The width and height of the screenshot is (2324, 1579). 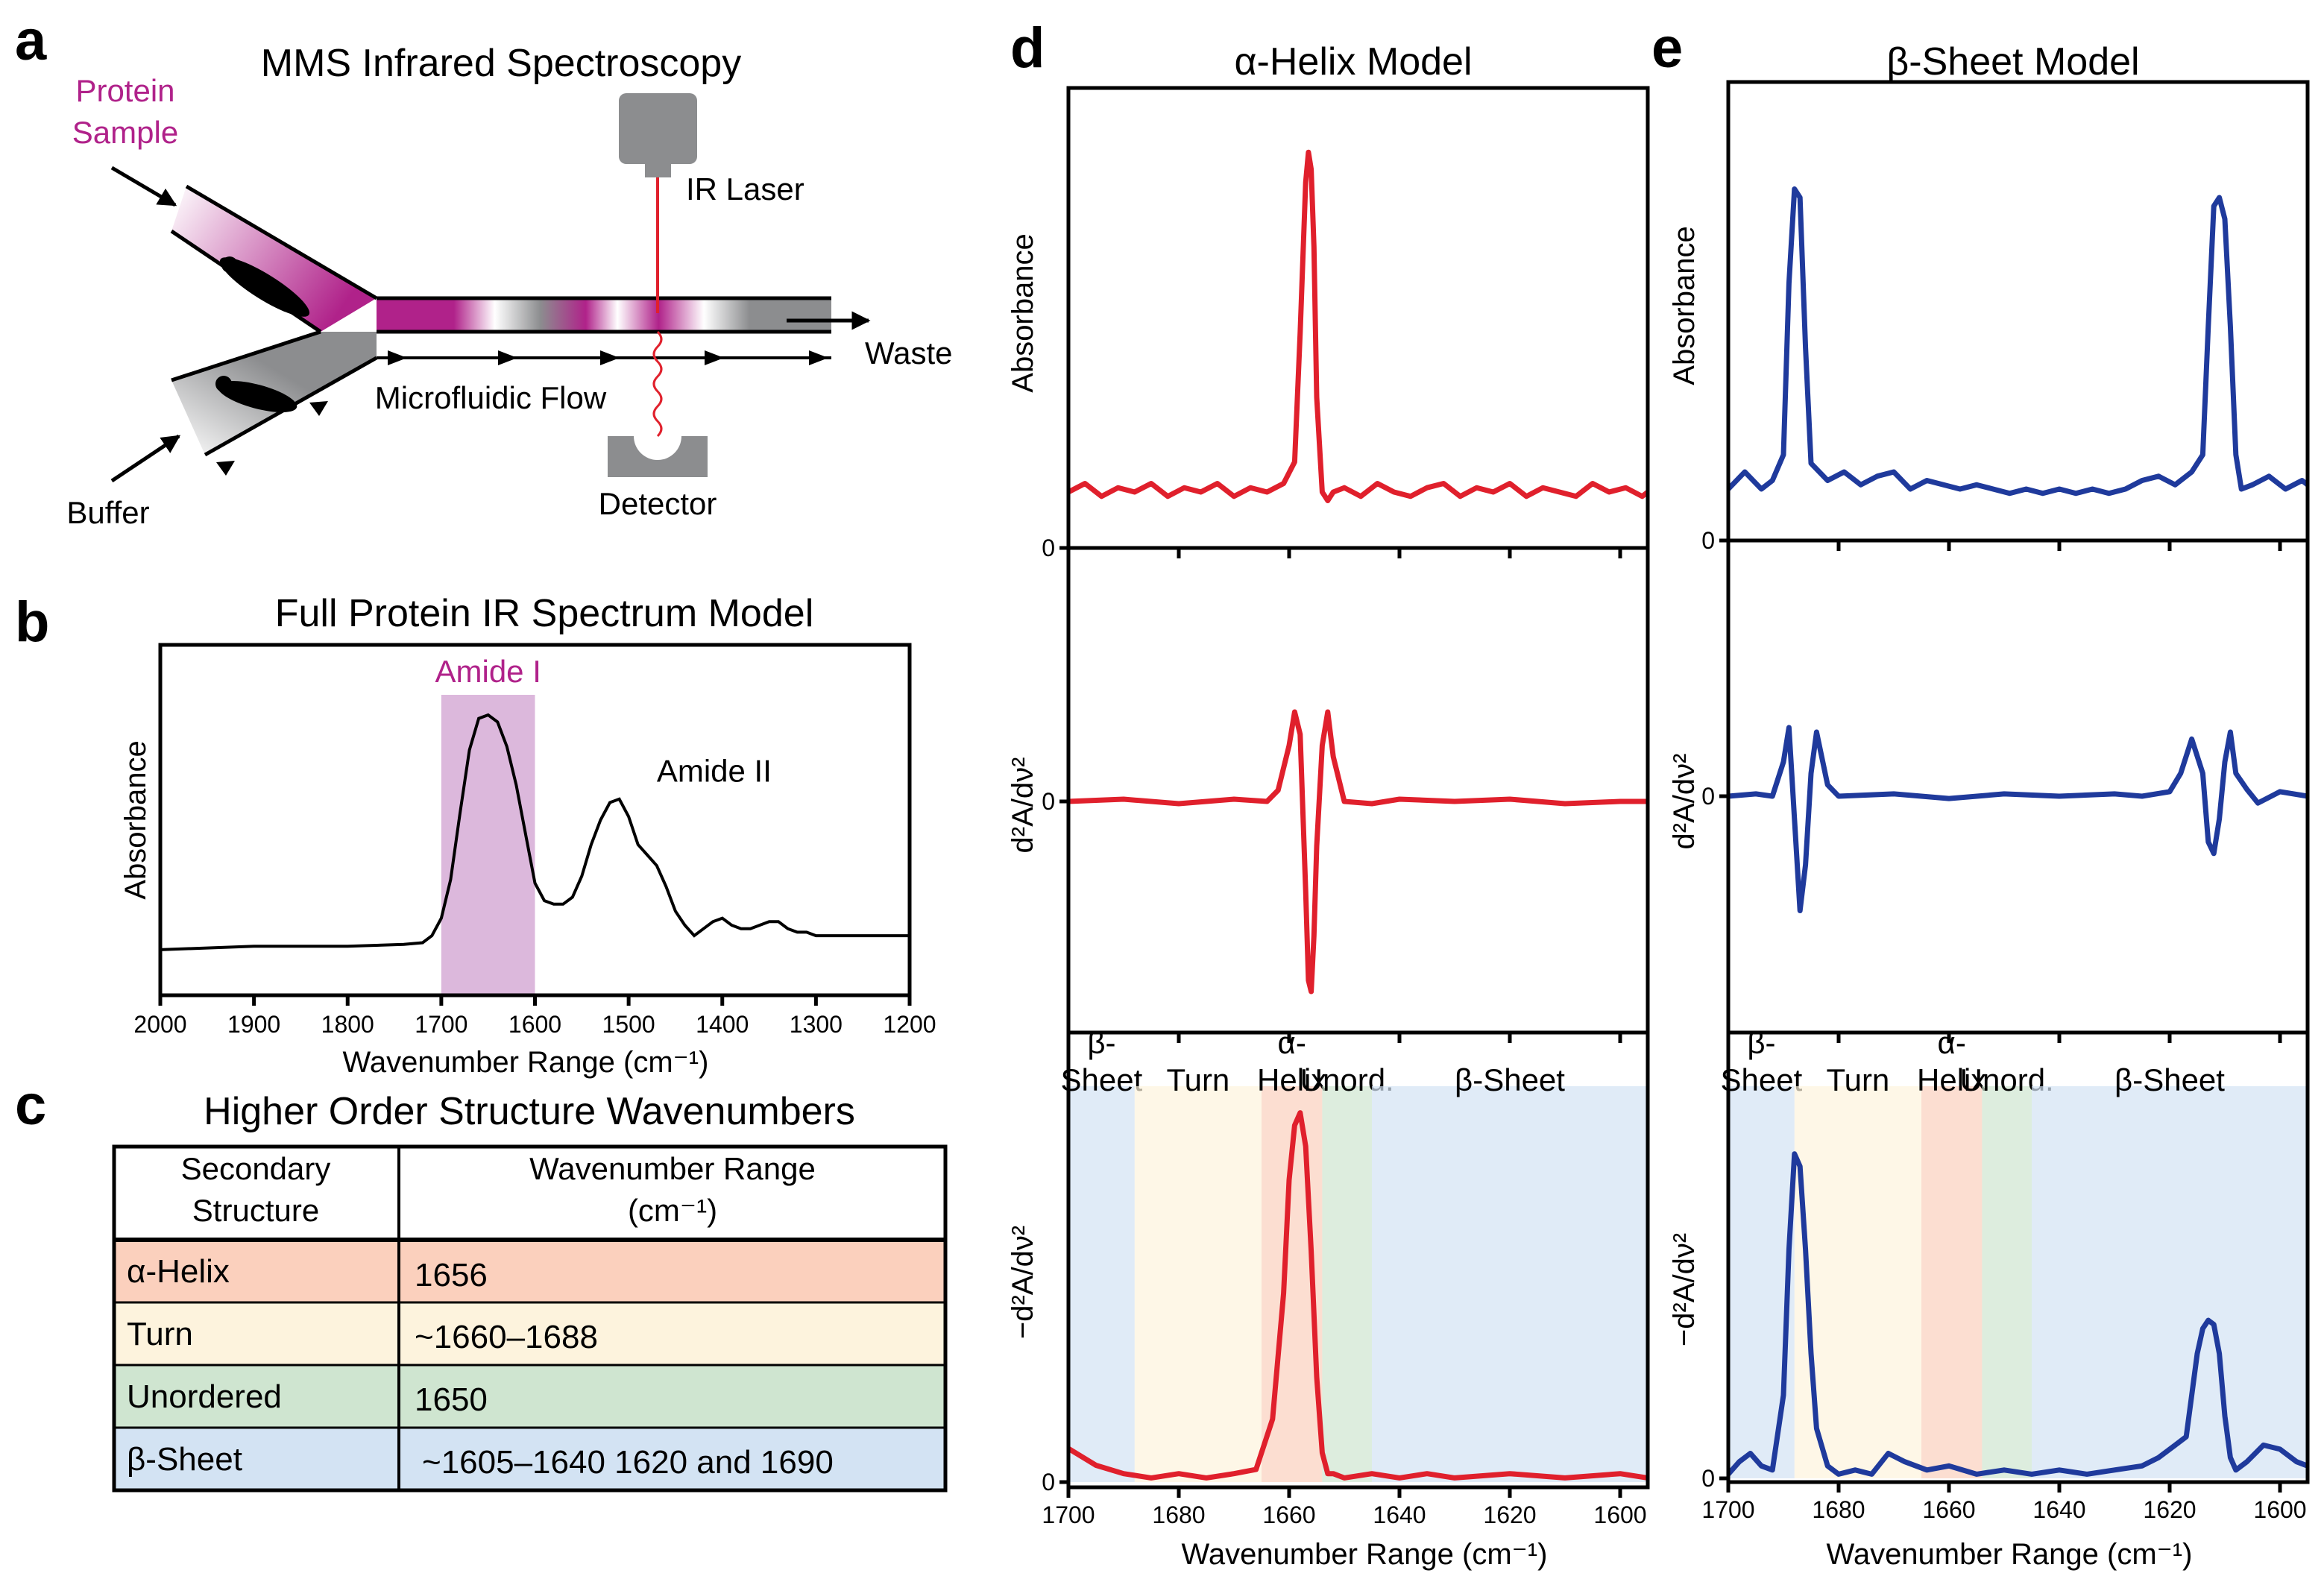 I want to click on x-tick-label: 1680, so click(x=1178, y=1514).